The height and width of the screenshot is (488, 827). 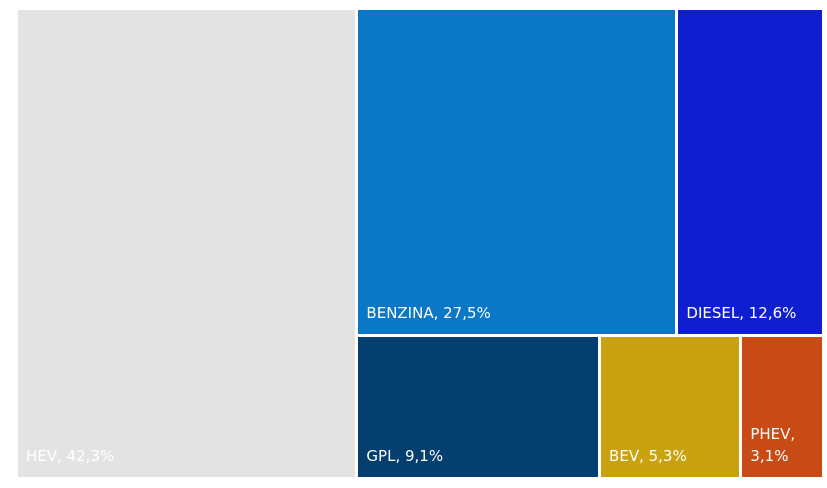 I want to click on value-label: BENZINA, 27,5%, so click(x=428, y=313).